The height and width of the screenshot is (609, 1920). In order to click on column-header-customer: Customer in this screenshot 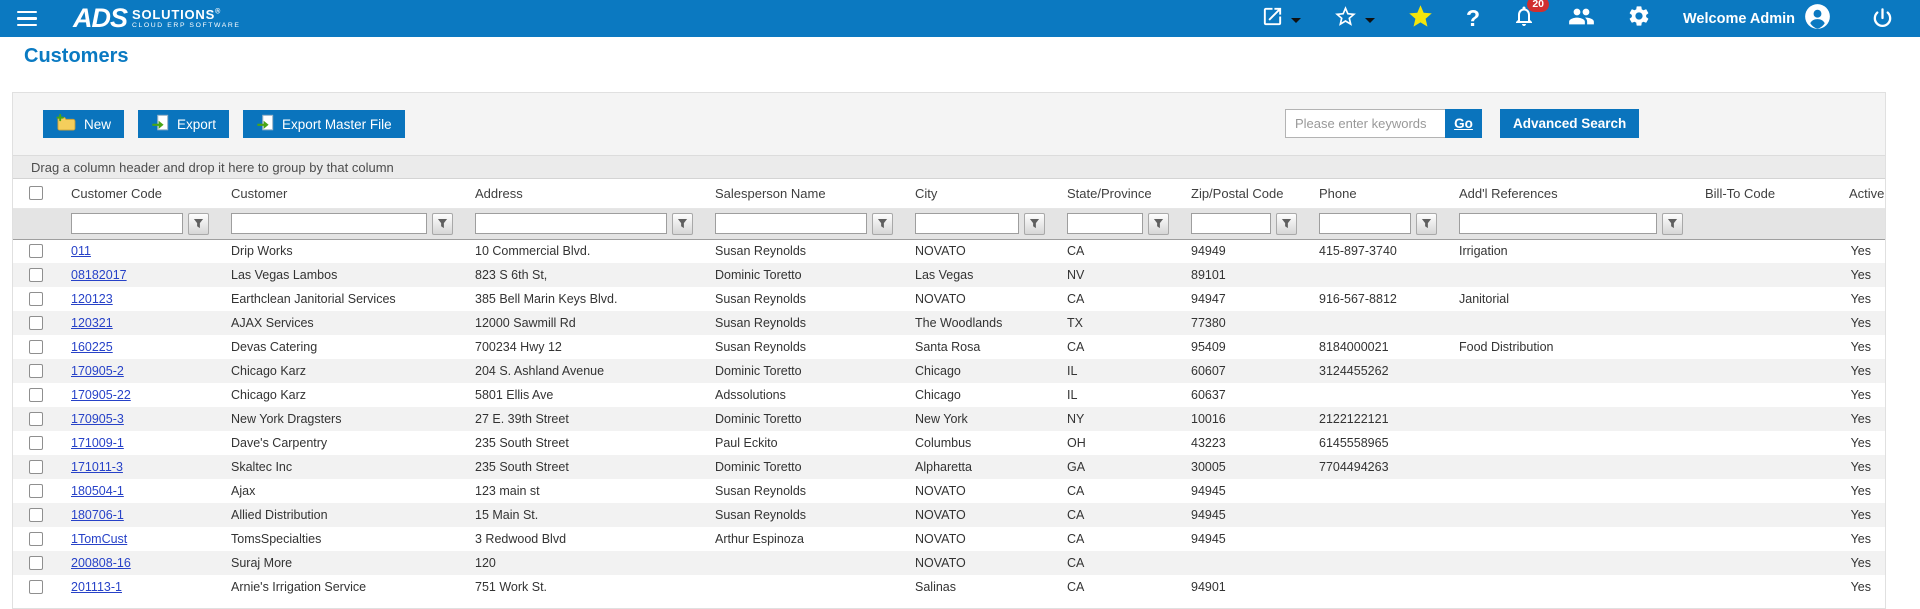, I will do `click(339, 194)`.